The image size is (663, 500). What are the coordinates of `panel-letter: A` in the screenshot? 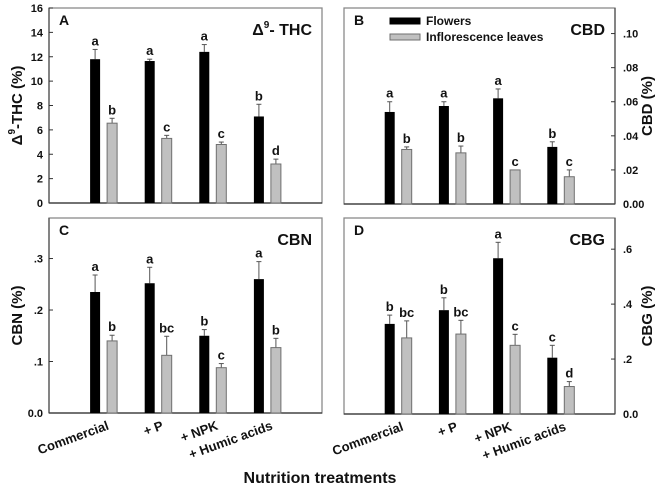 It's located at (64, 20).